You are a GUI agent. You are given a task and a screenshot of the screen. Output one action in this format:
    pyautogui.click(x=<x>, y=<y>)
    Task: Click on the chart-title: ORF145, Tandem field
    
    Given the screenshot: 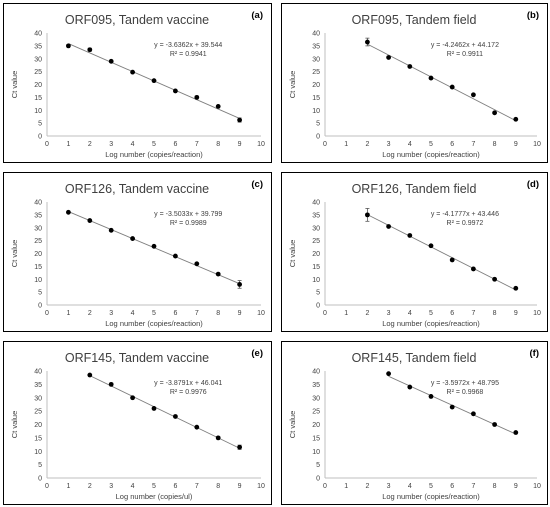 What is the action you would take?
    pyautogui.click(x=414, y=358)
    